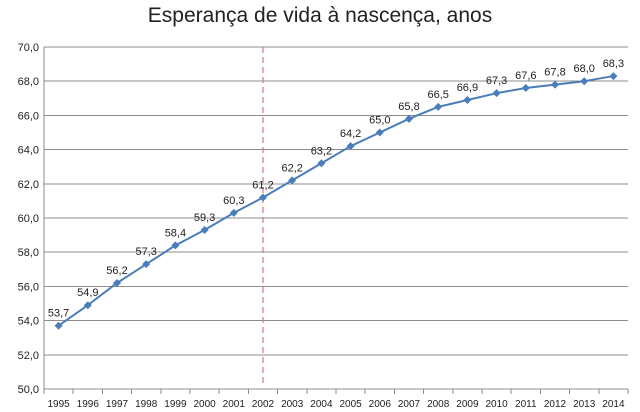 This screenshot has width=640, height=412. I want to click on y-tick-label: 62,0, so click(28, 185).